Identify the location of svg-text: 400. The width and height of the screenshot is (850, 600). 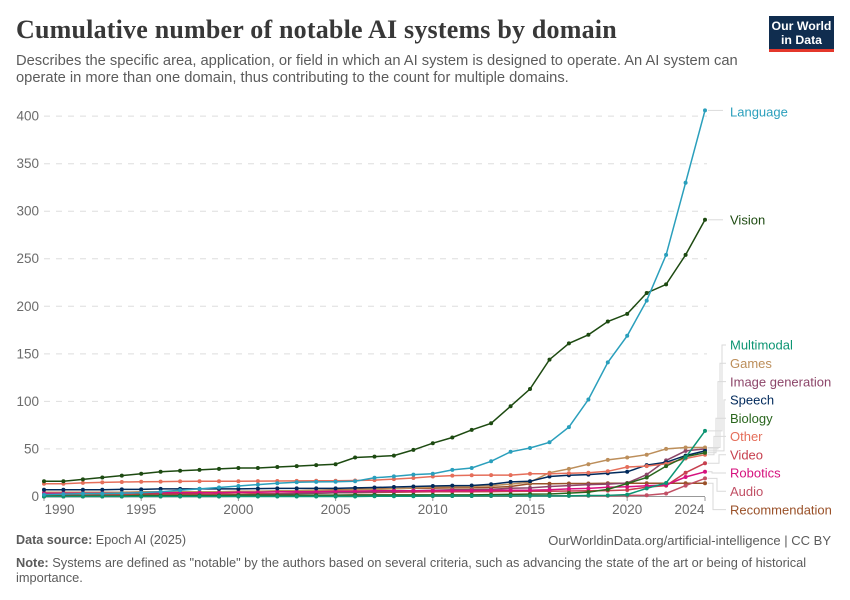
(27, 116).